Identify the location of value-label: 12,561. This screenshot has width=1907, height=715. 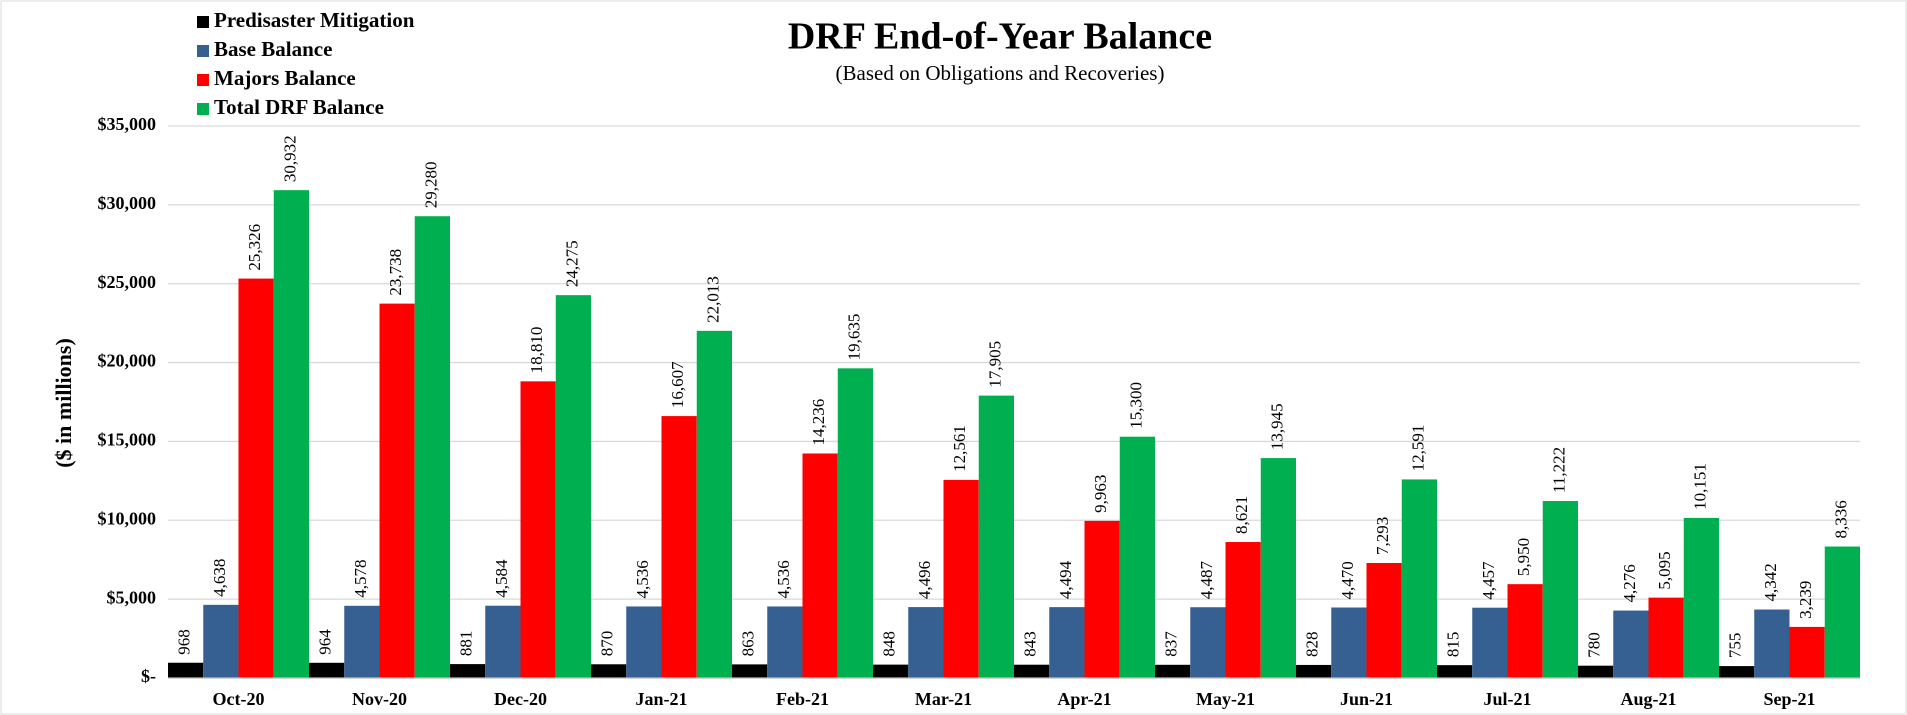
(959, 448).